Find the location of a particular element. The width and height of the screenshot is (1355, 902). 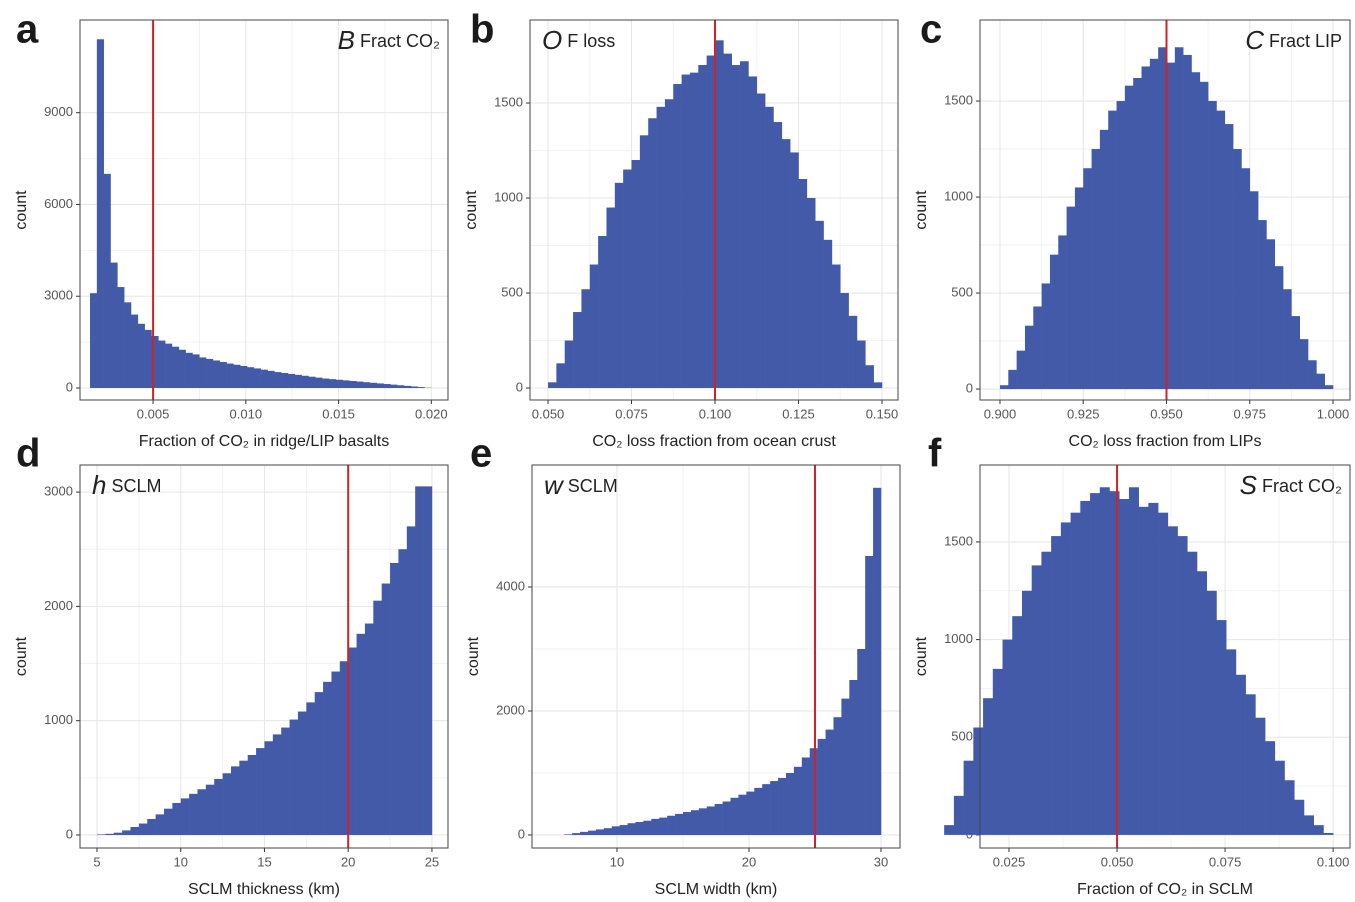

y-tick-label: 2000 is located at coordinates (58, 605).